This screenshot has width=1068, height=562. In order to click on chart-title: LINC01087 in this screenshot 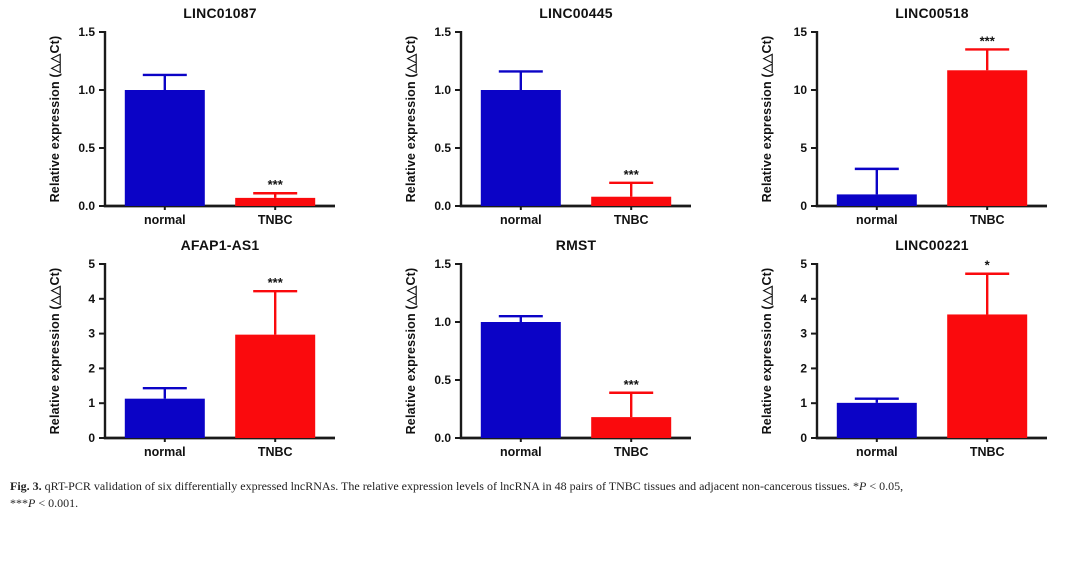, I will do `click(220, 13)`.